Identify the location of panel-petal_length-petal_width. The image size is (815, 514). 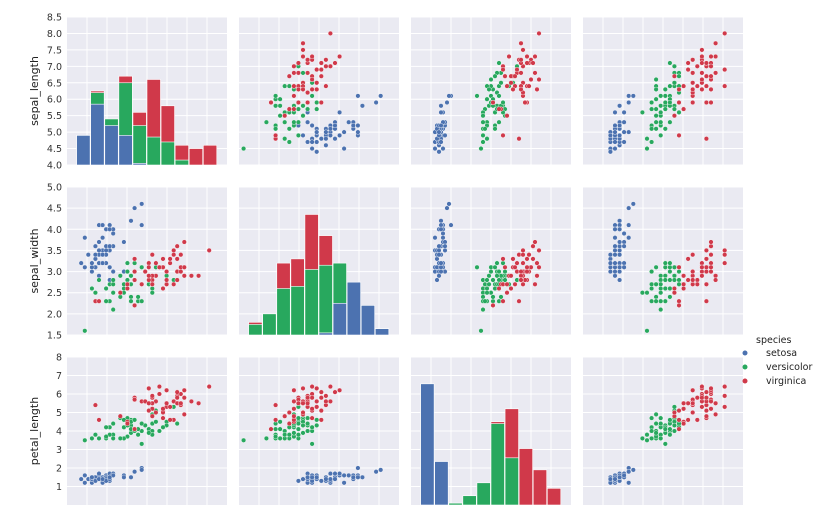
(663, 430).